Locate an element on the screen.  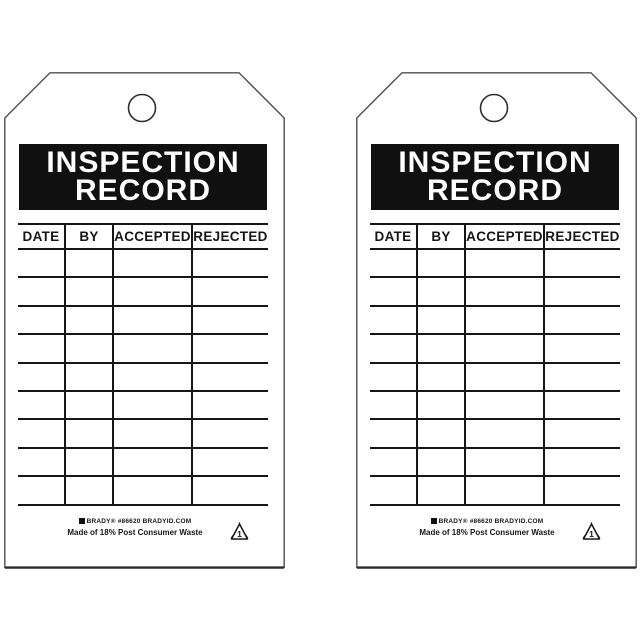
recycle-triangle is located at coordinates (239, 531).